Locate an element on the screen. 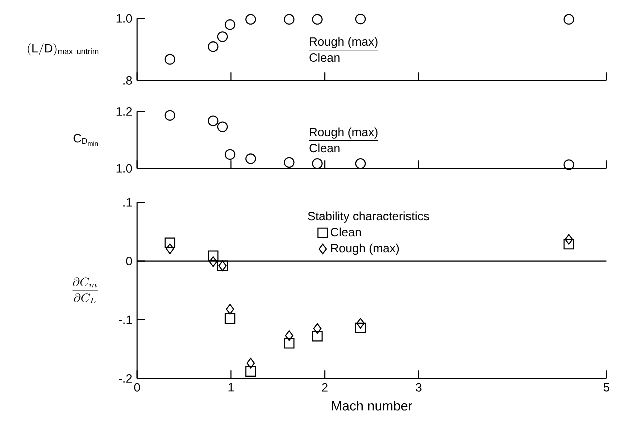  legend-label: Rough (max) is located at coordinates (365, 250).